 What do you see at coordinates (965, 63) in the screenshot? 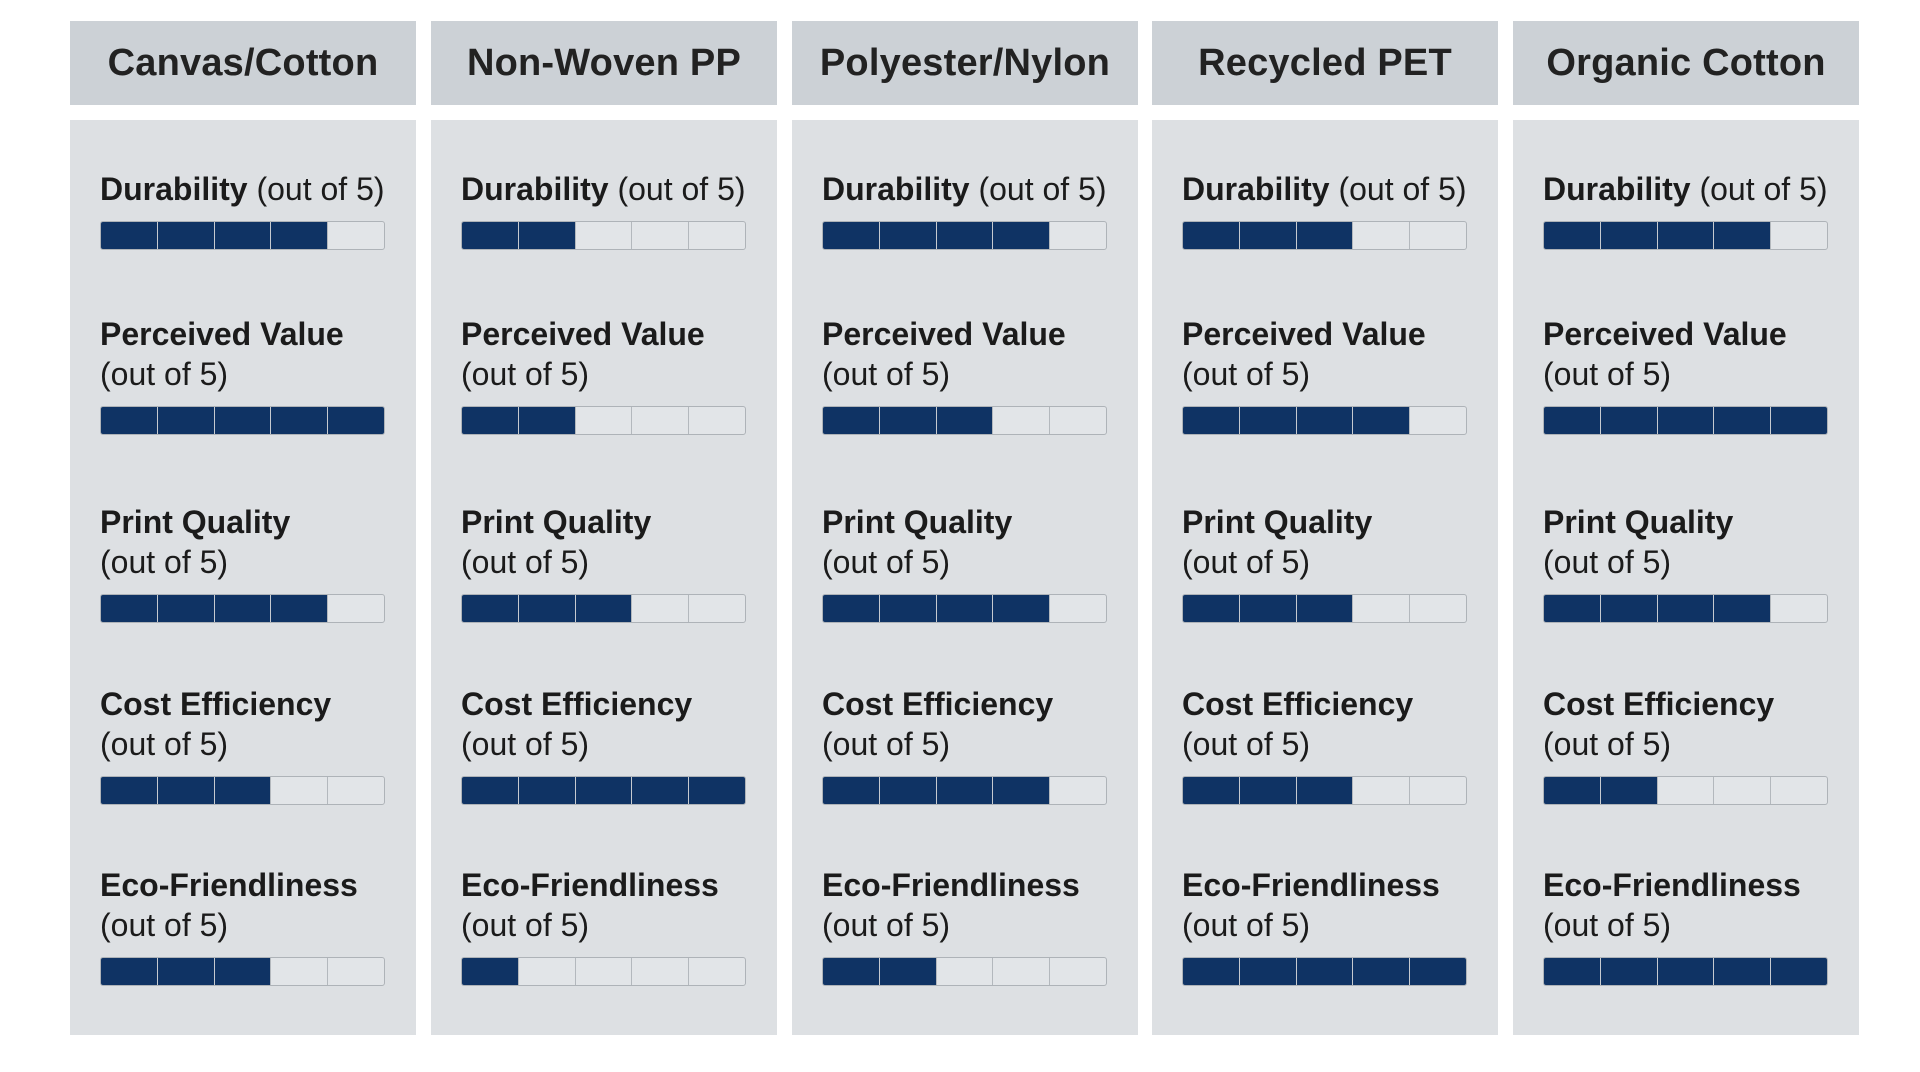
I see `material-header: Polyester/Nylon` at bounding box center [965, 63].